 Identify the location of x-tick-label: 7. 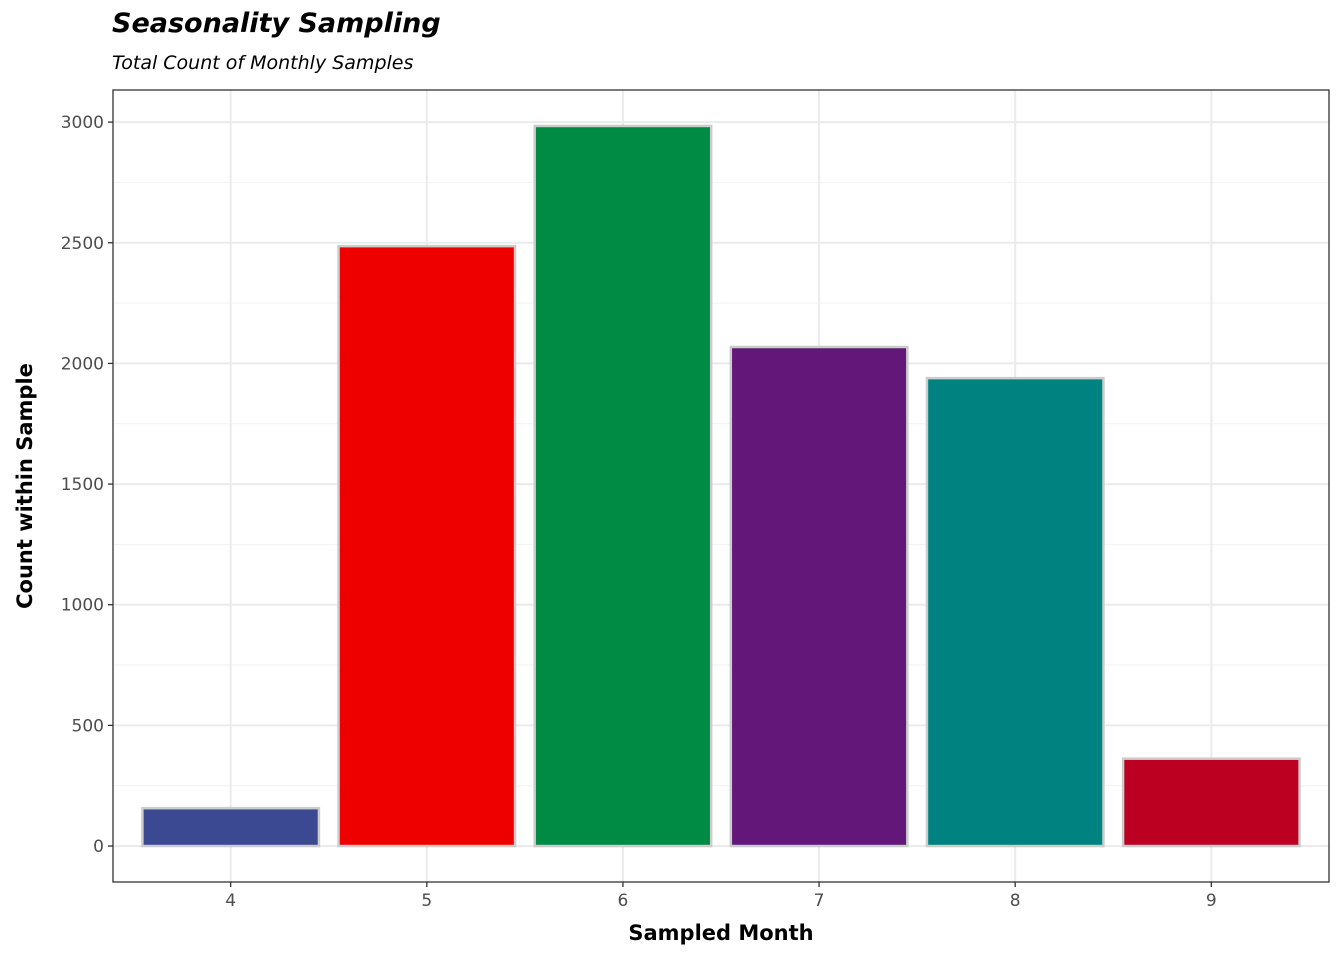
(819, 901).